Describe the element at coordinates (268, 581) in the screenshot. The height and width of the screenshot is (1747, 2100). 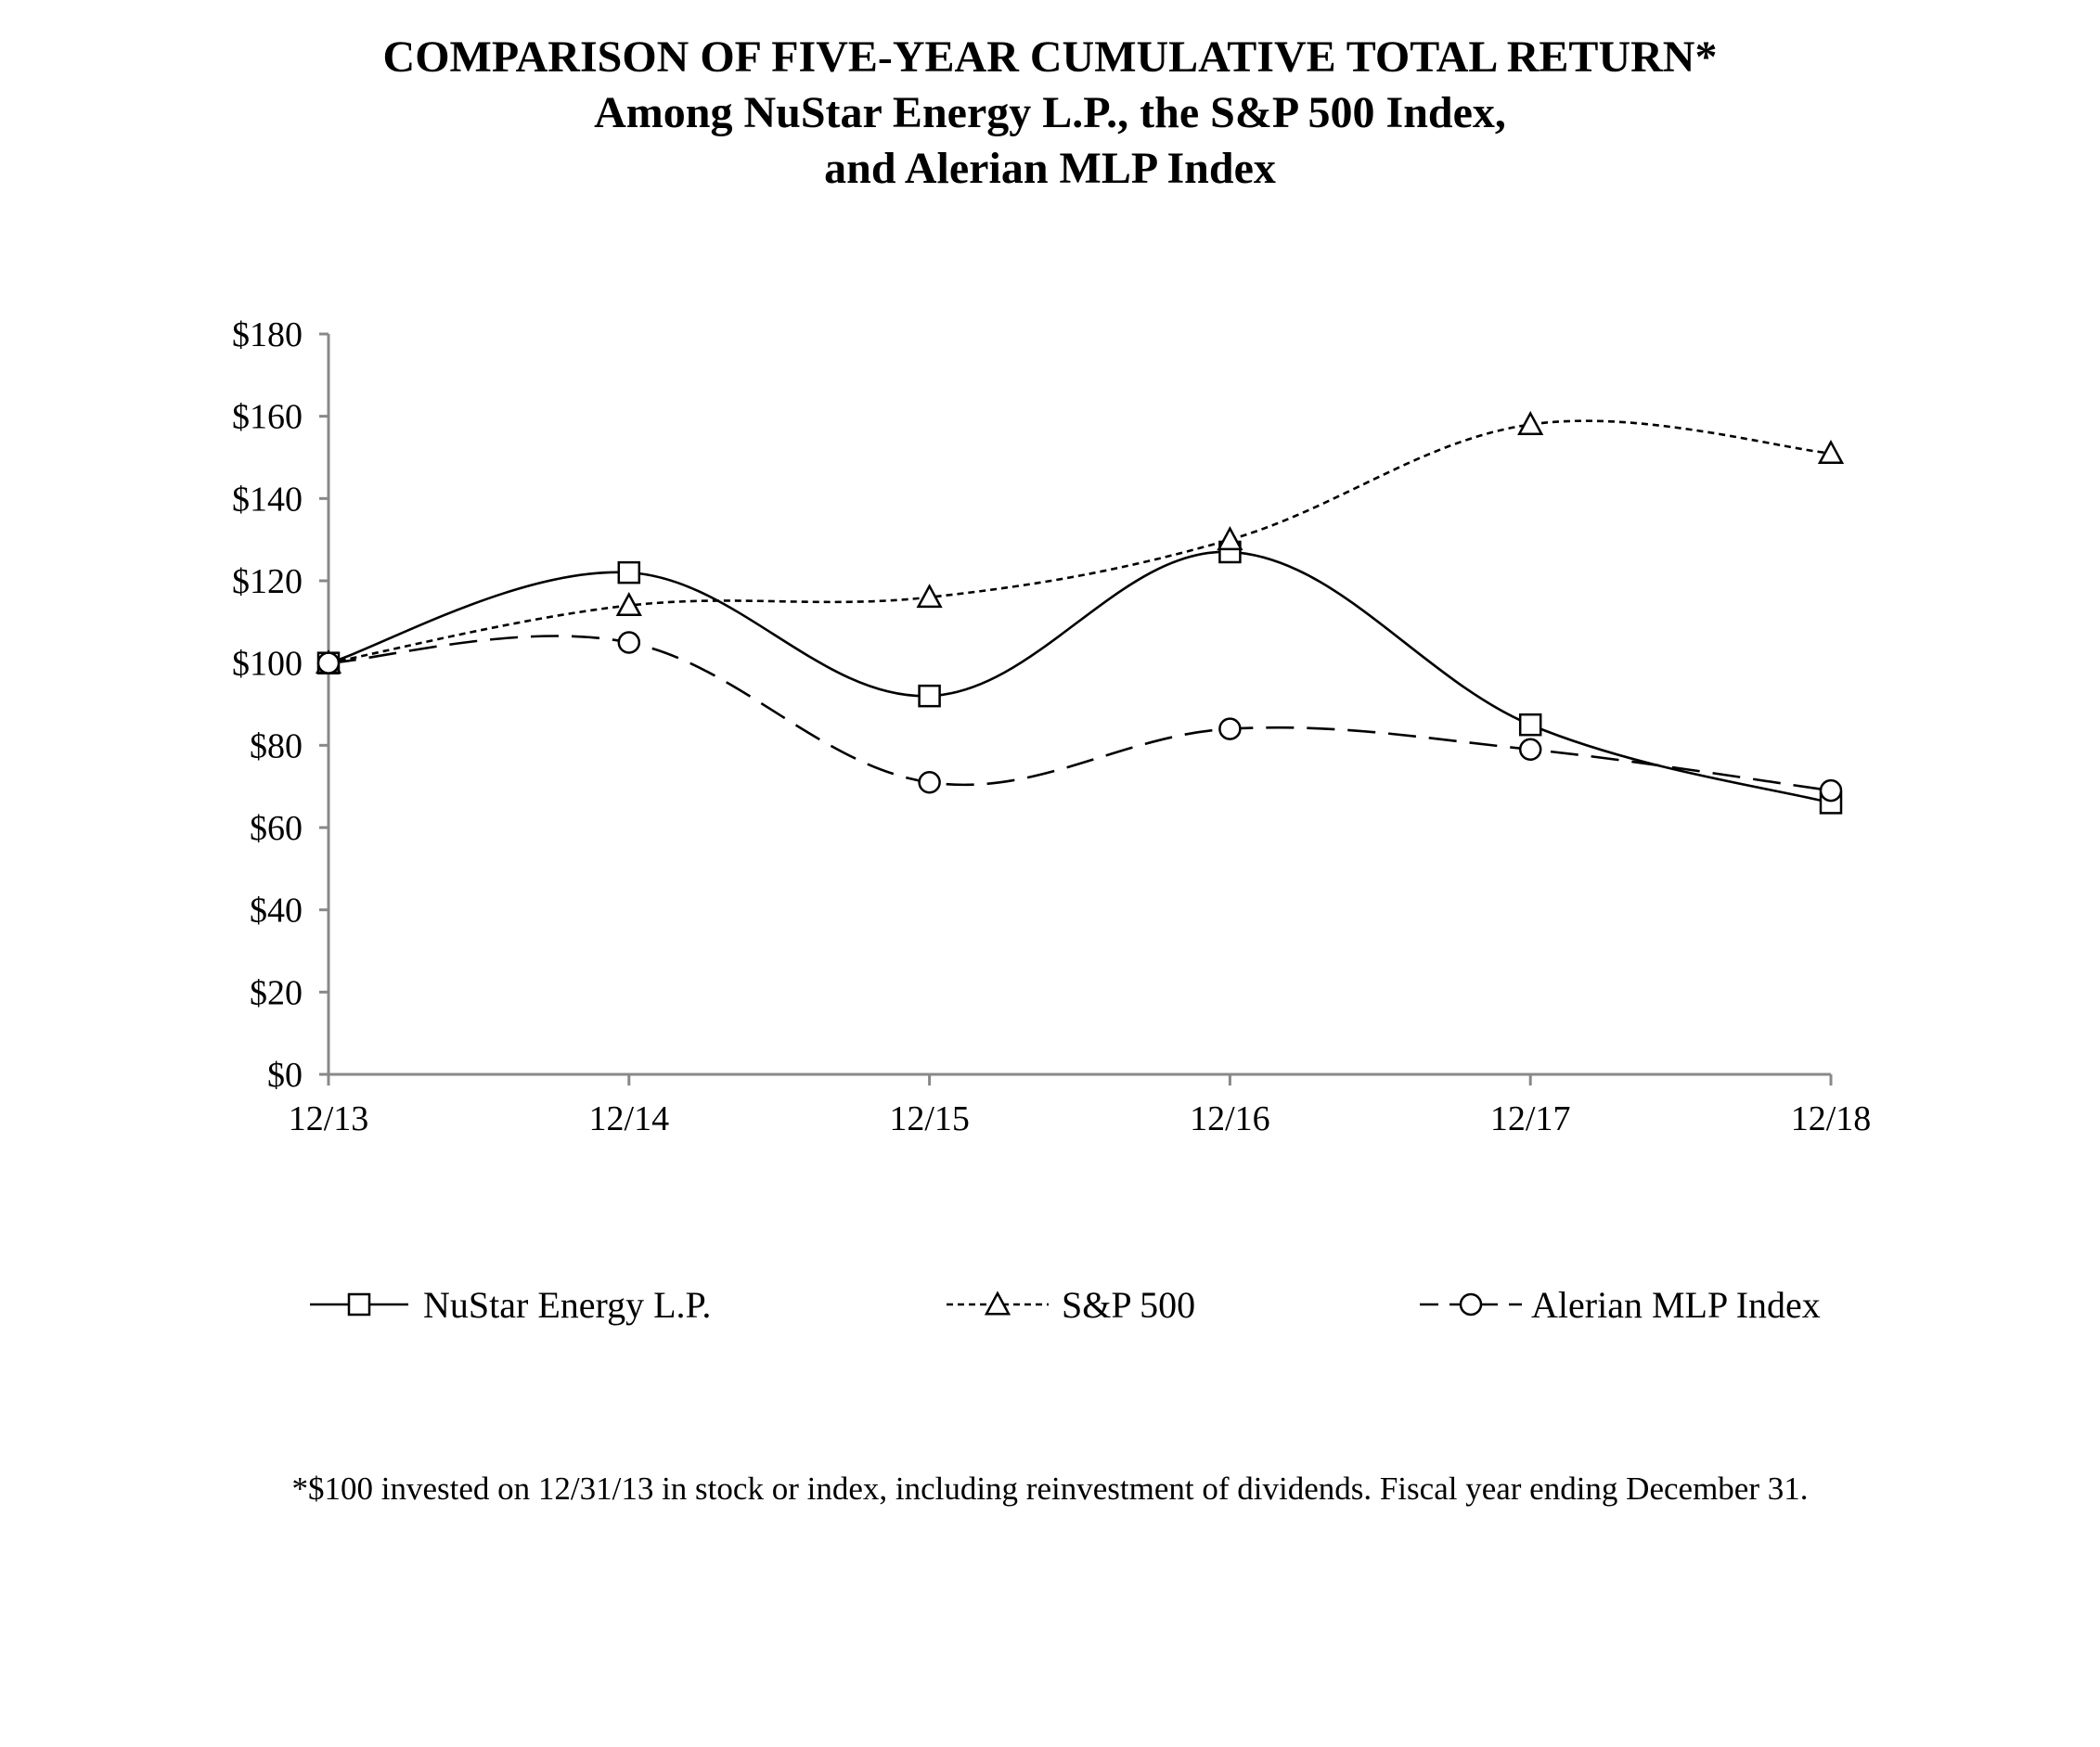
I see `y-tick-label: $120` at that location.